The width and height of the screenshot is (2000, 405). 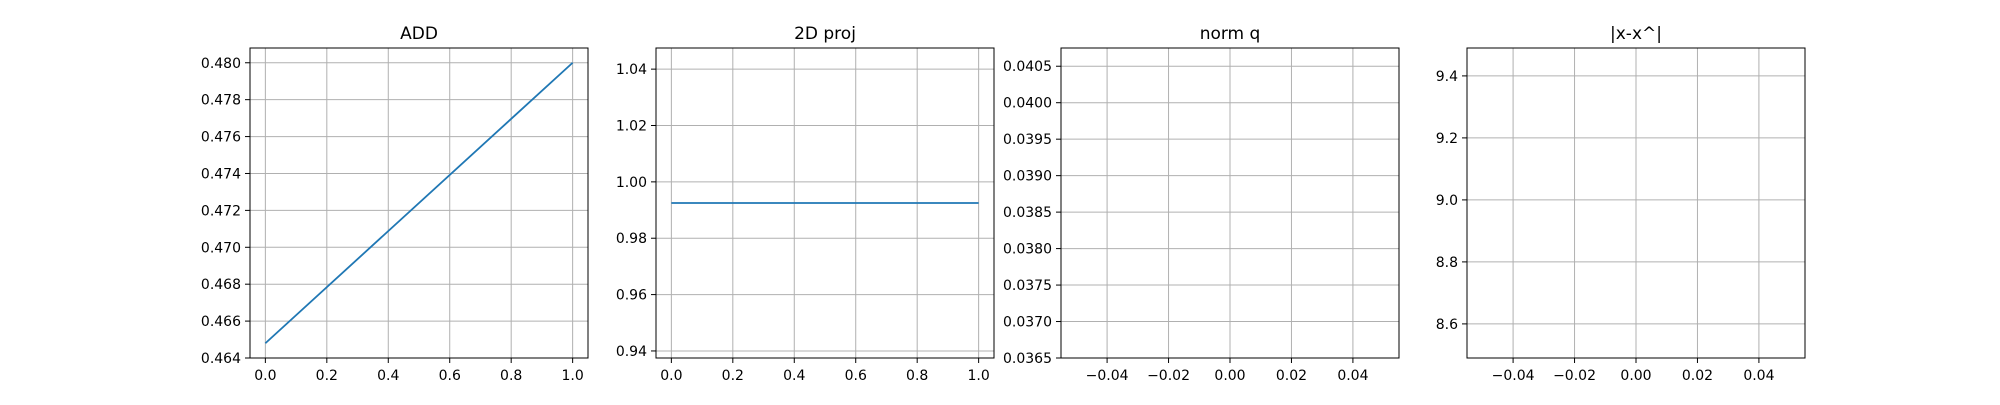 What do you see at coordinates (221, 359) in the screenshot?
I see `y-tick-label: 0.464` at bounding box center [221, 359].